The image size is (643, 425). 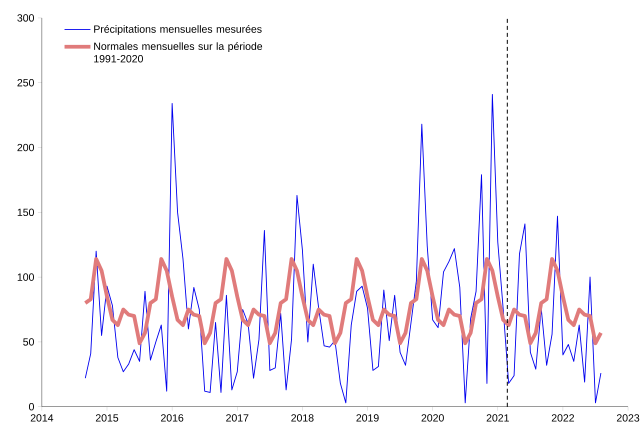 I want to click on x-tick-label: 2018, so click(x=302, y=418).